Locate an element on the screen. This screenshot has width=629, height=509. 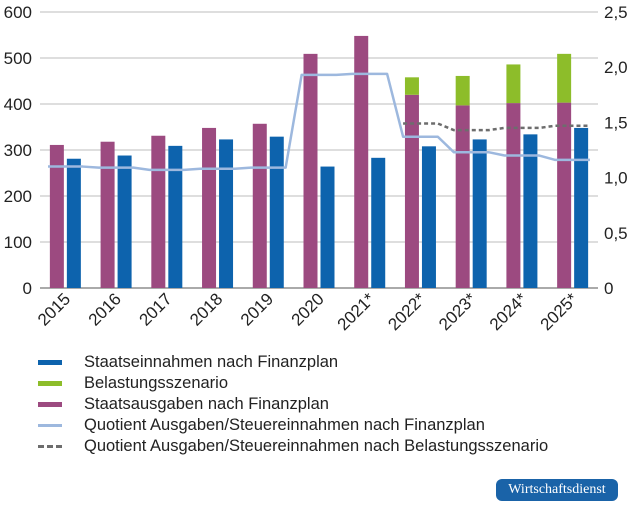
y-right-tick-label: 0,5 is located at coordinates (616, 233).